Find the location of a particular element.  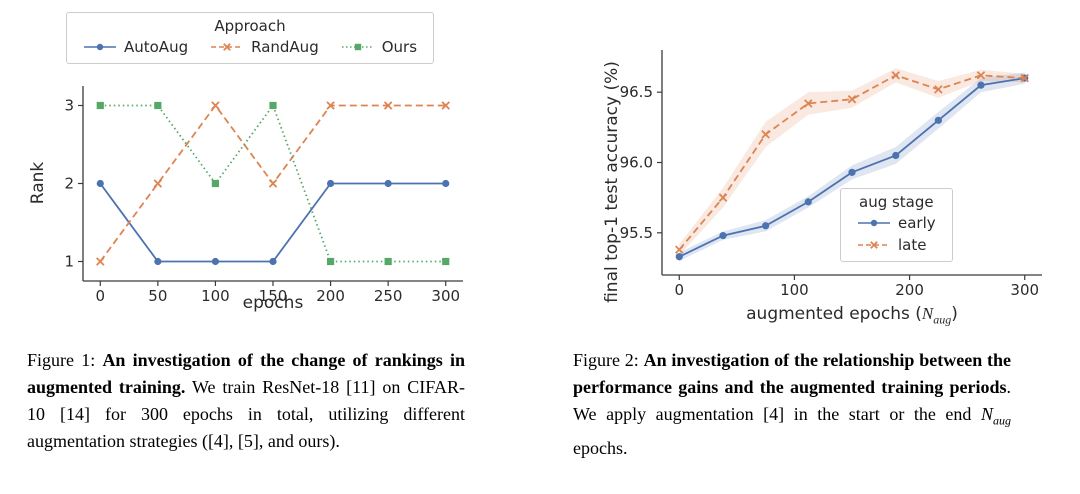

svg-text: 50 is located at coordinates (157, 296).